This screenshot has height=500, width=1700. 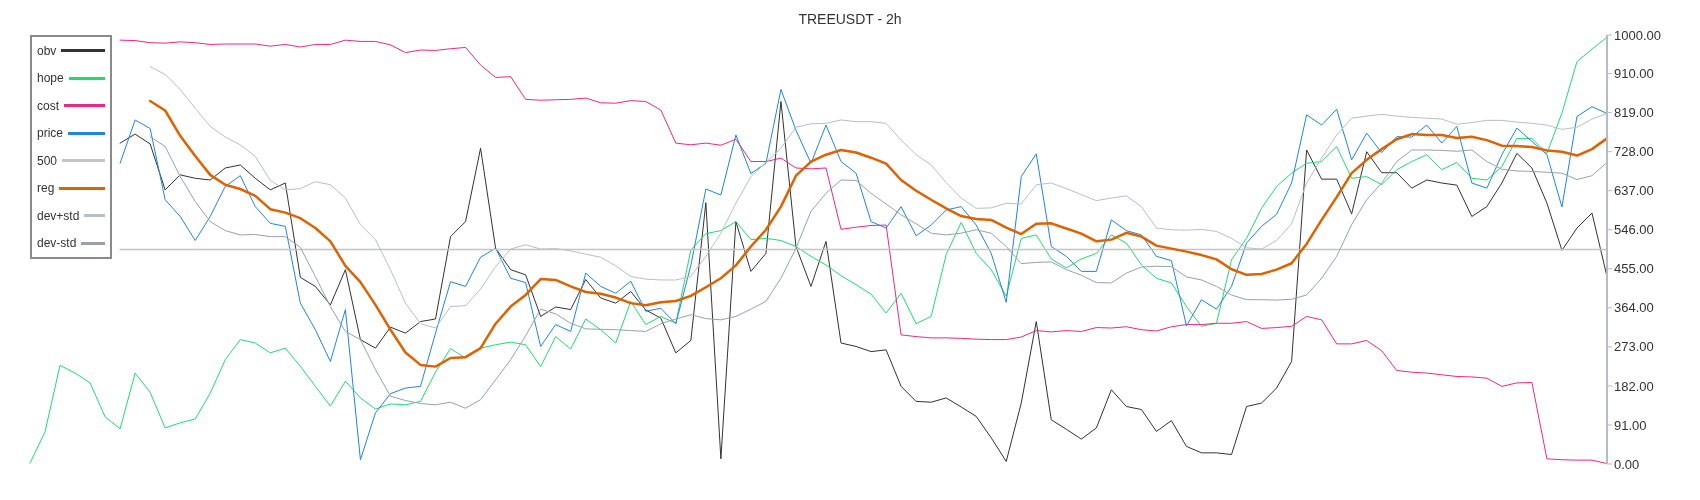 I want to click on y-tick-label: 819.00, so click(x=1634, y=113).